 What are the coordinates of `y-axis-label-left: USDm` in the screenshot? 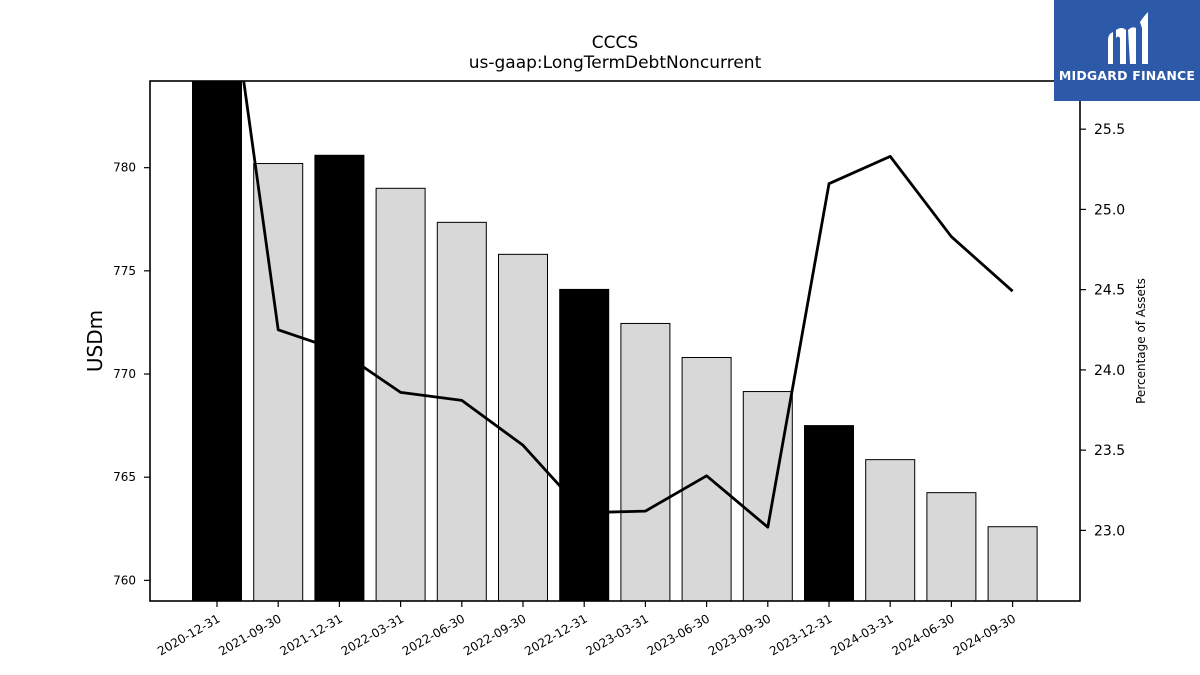 It's located at (95, 341).